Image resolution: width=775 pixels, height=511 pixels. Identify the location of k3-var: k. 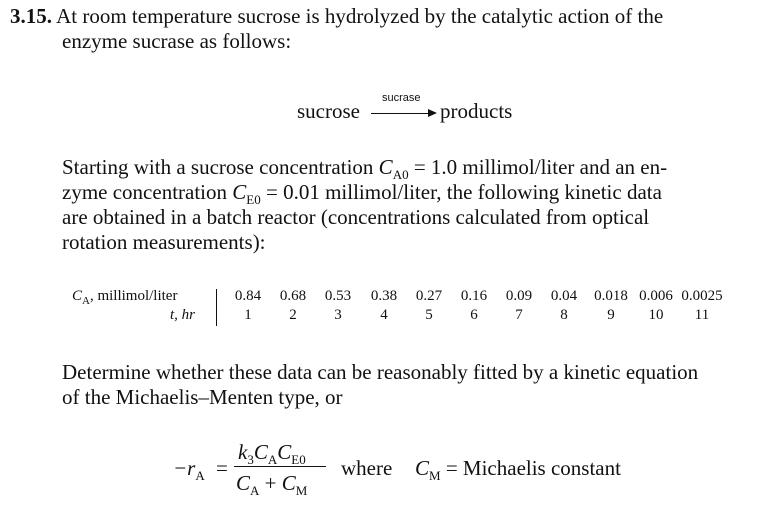
(243, 452).